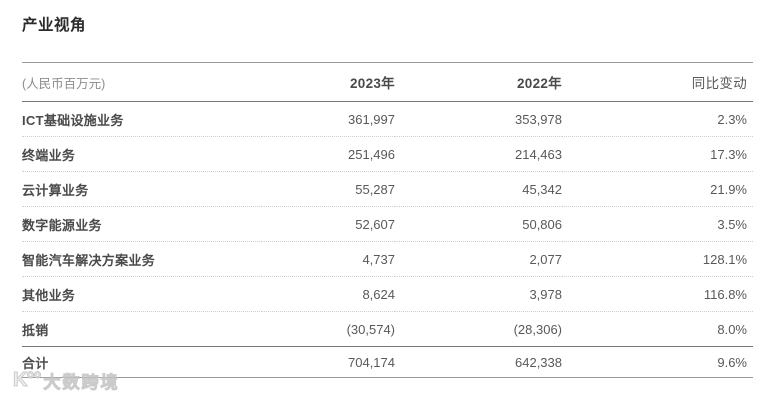 Image resolution: width=778 pixels, height=401 pixels. Describe the element at coordinates (537, 329) in the screenshot. I see `segment-value-2022: (28,306)` at that location.